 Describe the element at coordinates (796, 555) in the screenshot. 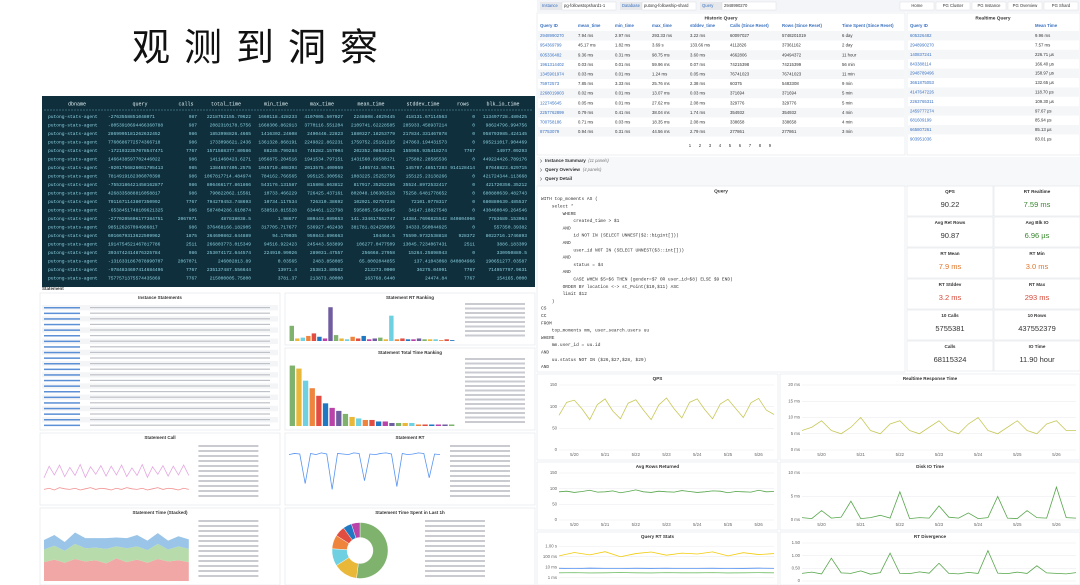

I see `y-tick-label: 1.00` at that location.